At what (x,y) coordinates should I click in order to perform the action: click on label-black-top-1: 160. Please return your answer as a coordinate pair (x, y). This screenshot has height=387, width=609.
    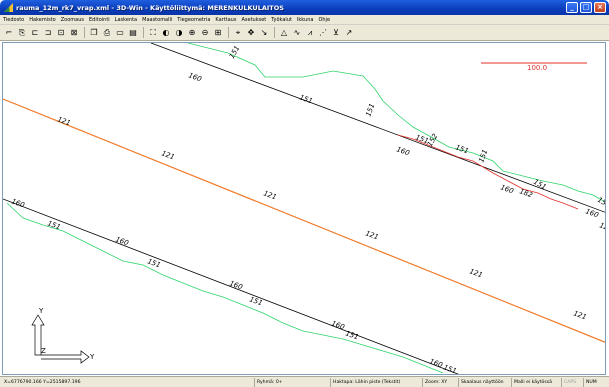
    Looking at the image, I should click on (403, 151).